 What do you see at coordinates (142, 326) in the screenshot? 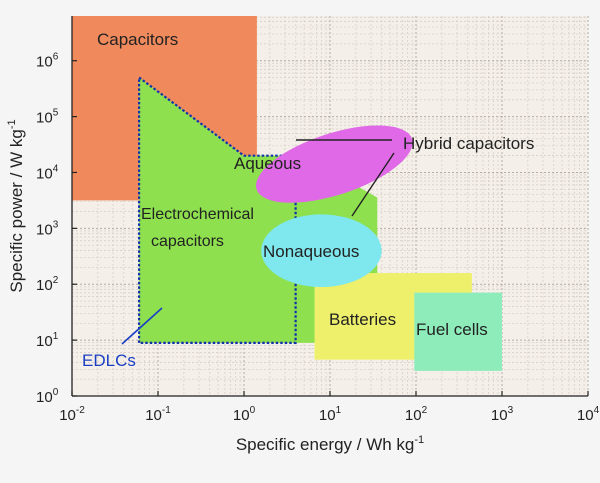
I see `edlcs-leader` at bounding box center [142, 326].